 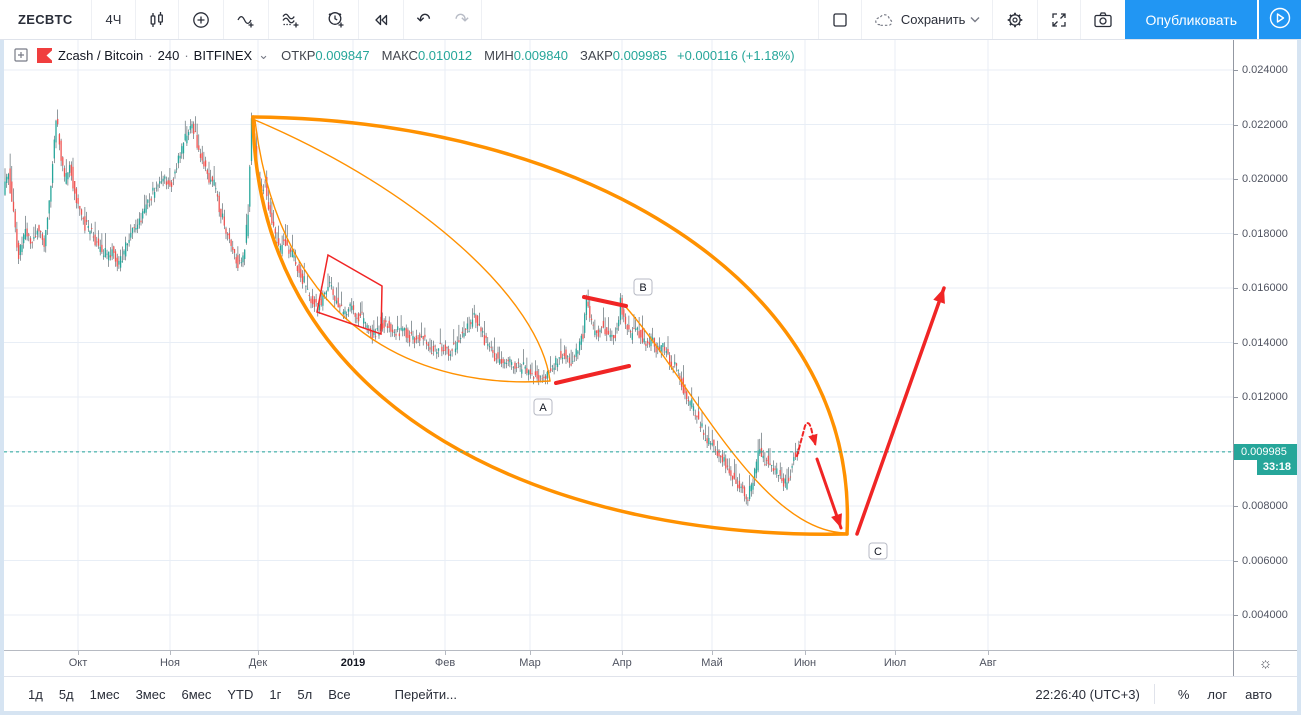 I want to click on theme-sun-icon: ☼, so click(x=1265, y=663).